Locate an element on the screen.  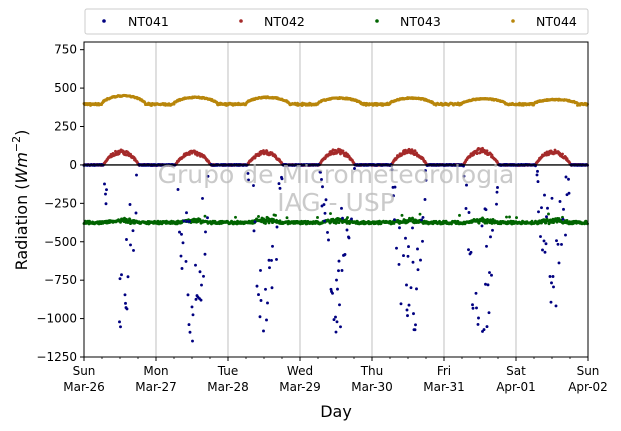
y-tick-label: −750 is located at coordinates (60, 280).